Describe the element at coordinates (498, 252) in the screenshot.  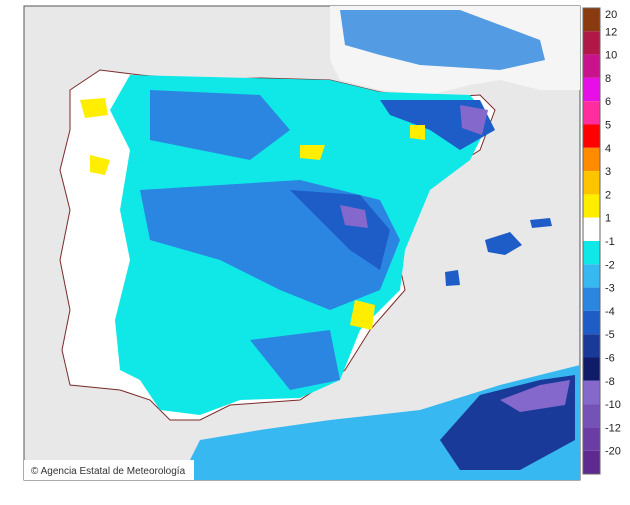
I see `balearic-islands` at that location.